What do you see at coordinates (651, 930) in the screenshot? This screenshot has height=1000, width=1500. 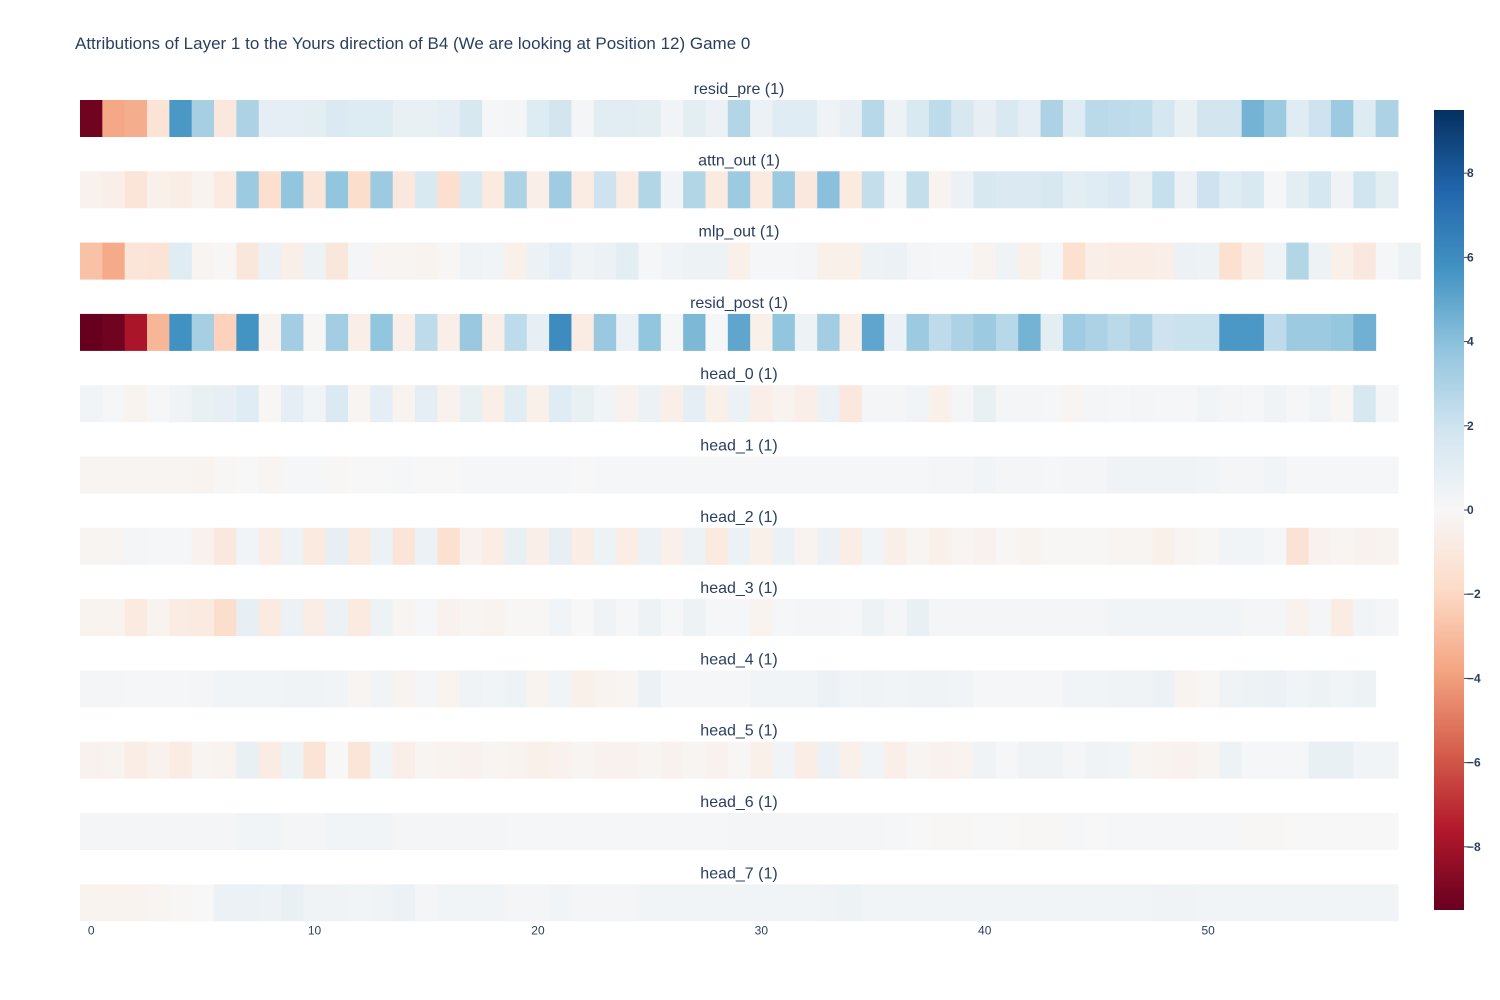 I see `x-axis: 0 10 20 30 40 50` at bounding box center [651, 930].